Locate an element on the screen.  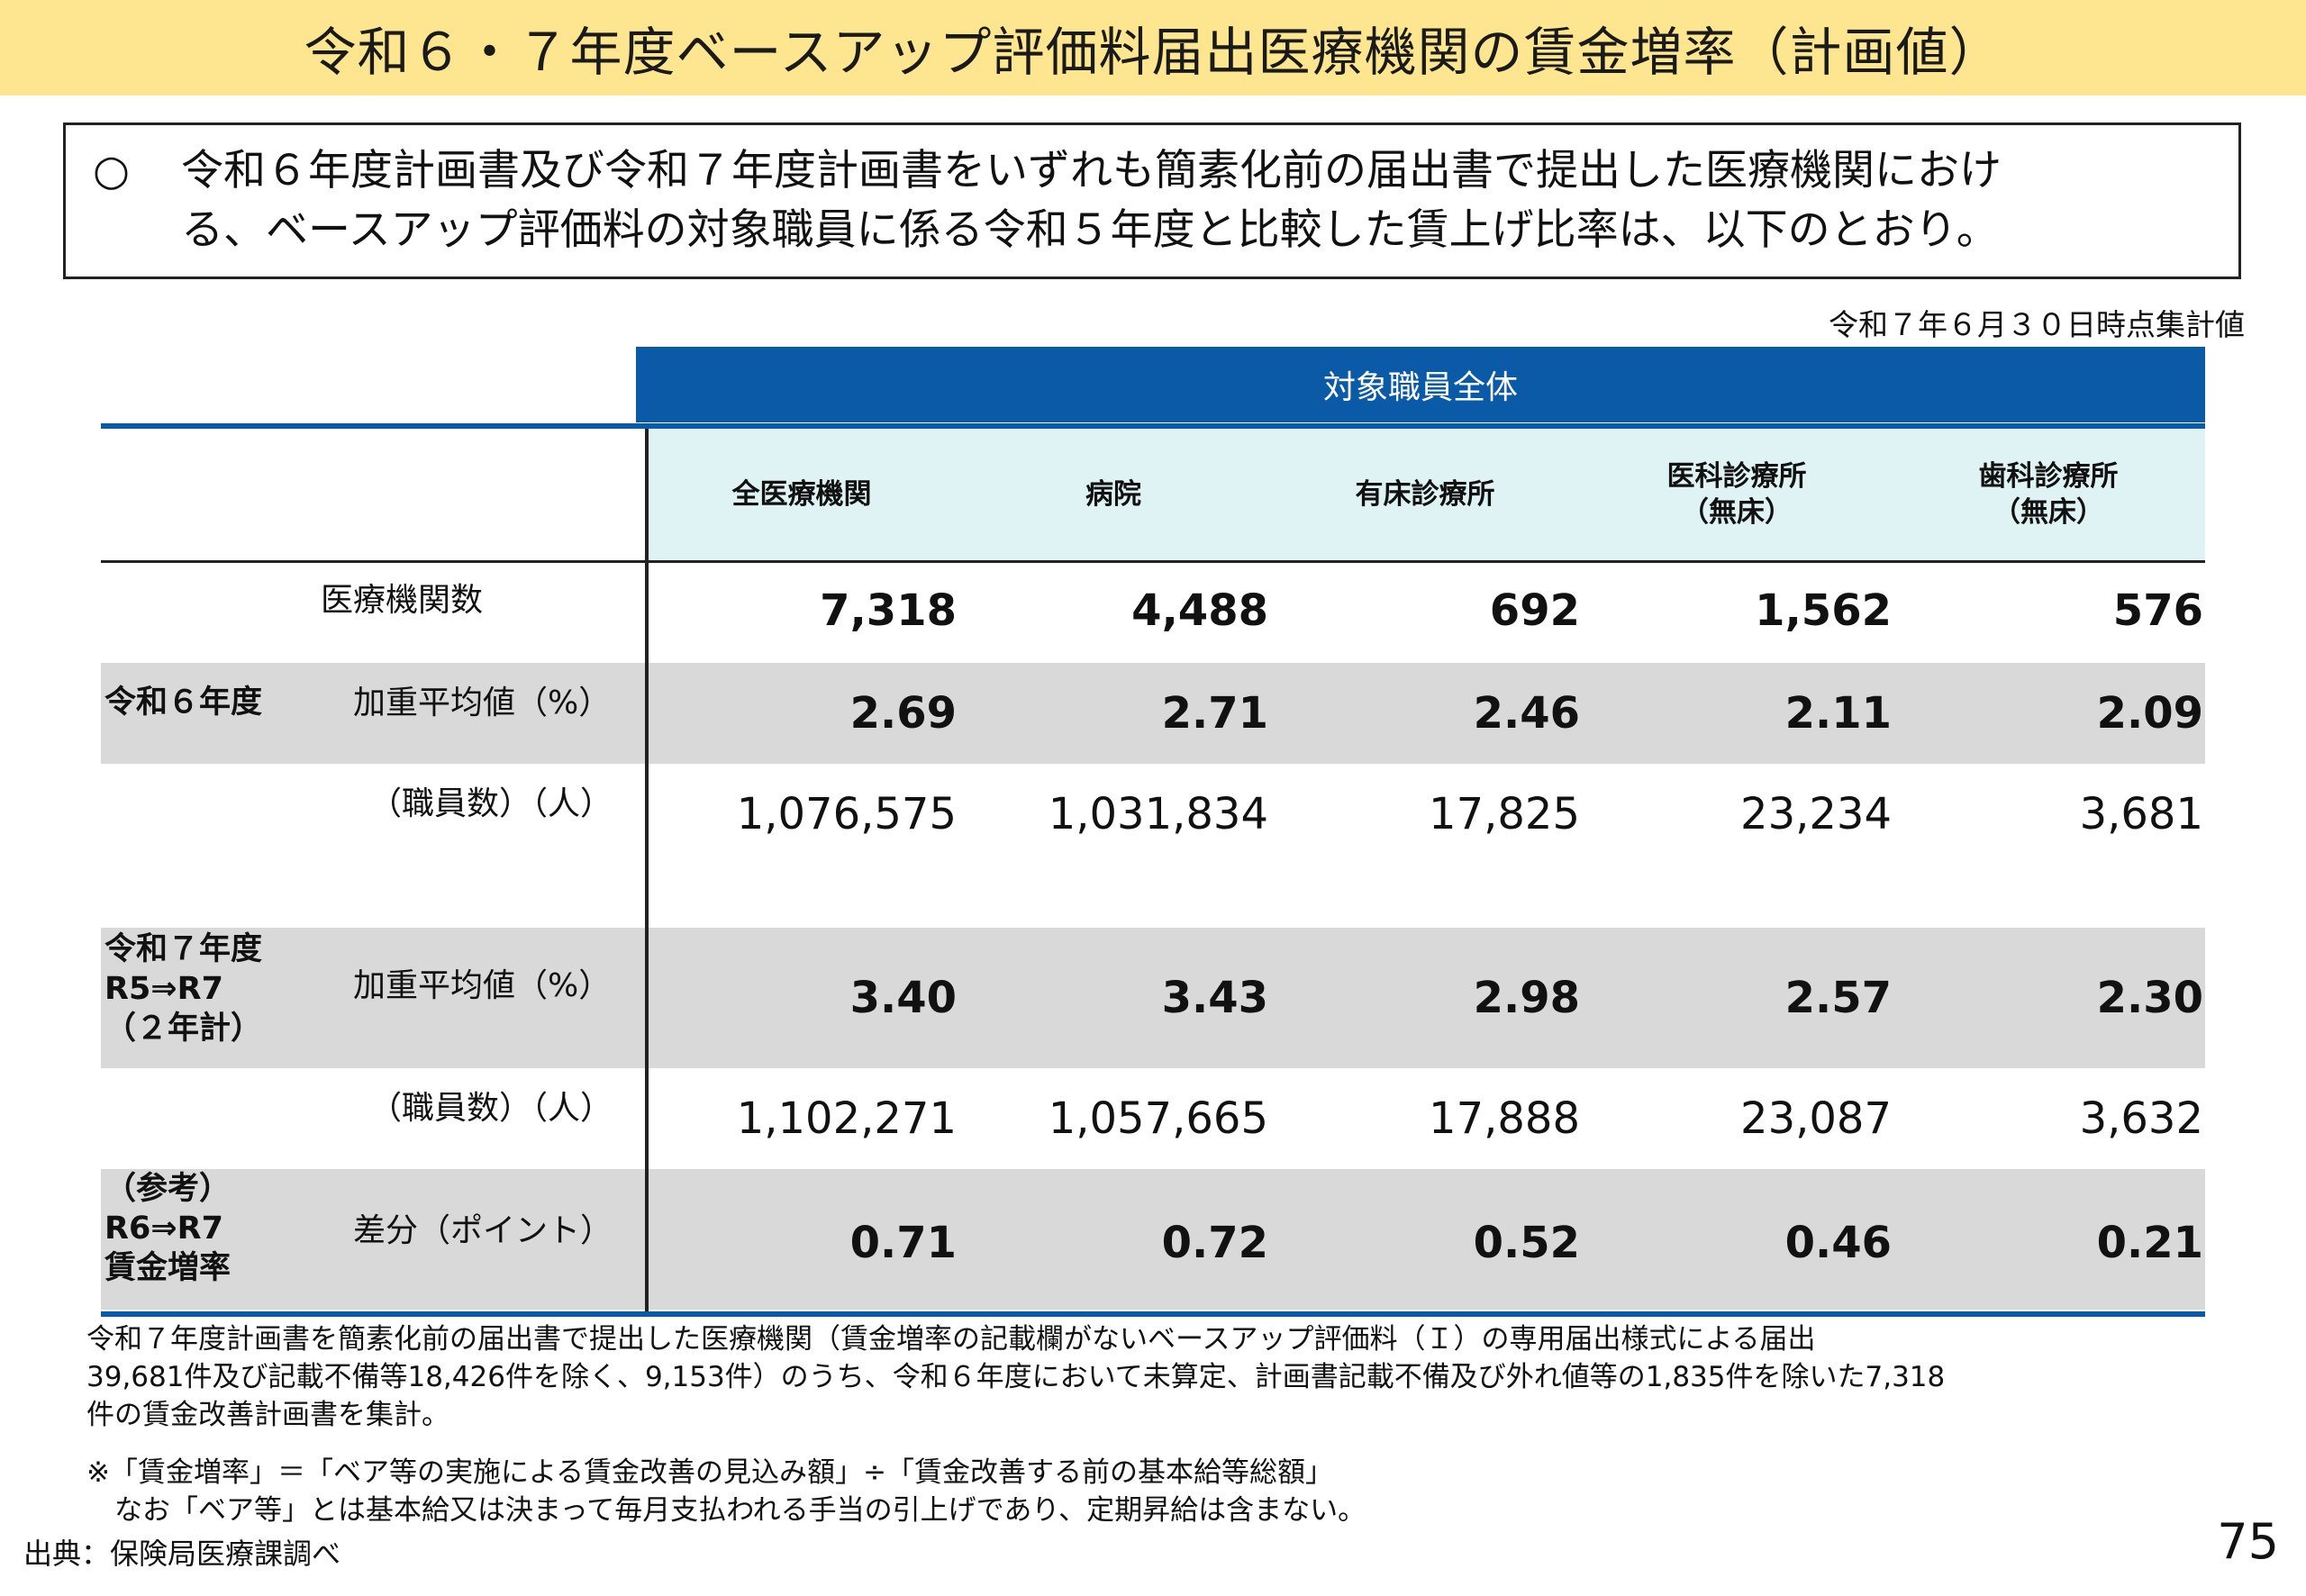
note-line-3: 件の賃金改善計画書を集計。 is located at coordinates (267, 1415).